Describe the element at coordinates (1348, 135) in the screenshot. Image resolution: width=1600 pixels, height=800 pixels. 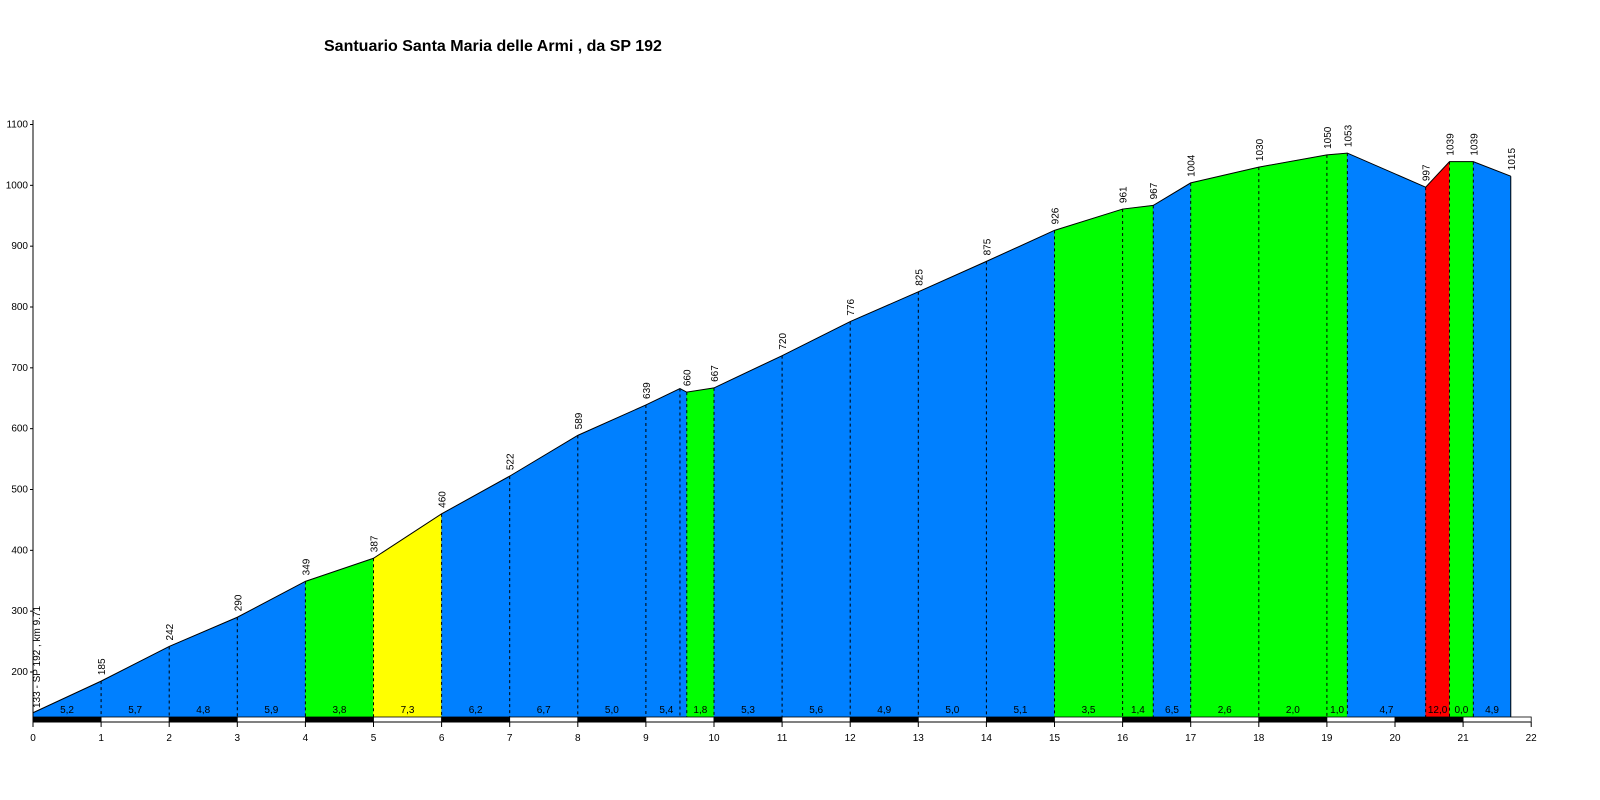
I see `altitude-label: 1053` at that location.